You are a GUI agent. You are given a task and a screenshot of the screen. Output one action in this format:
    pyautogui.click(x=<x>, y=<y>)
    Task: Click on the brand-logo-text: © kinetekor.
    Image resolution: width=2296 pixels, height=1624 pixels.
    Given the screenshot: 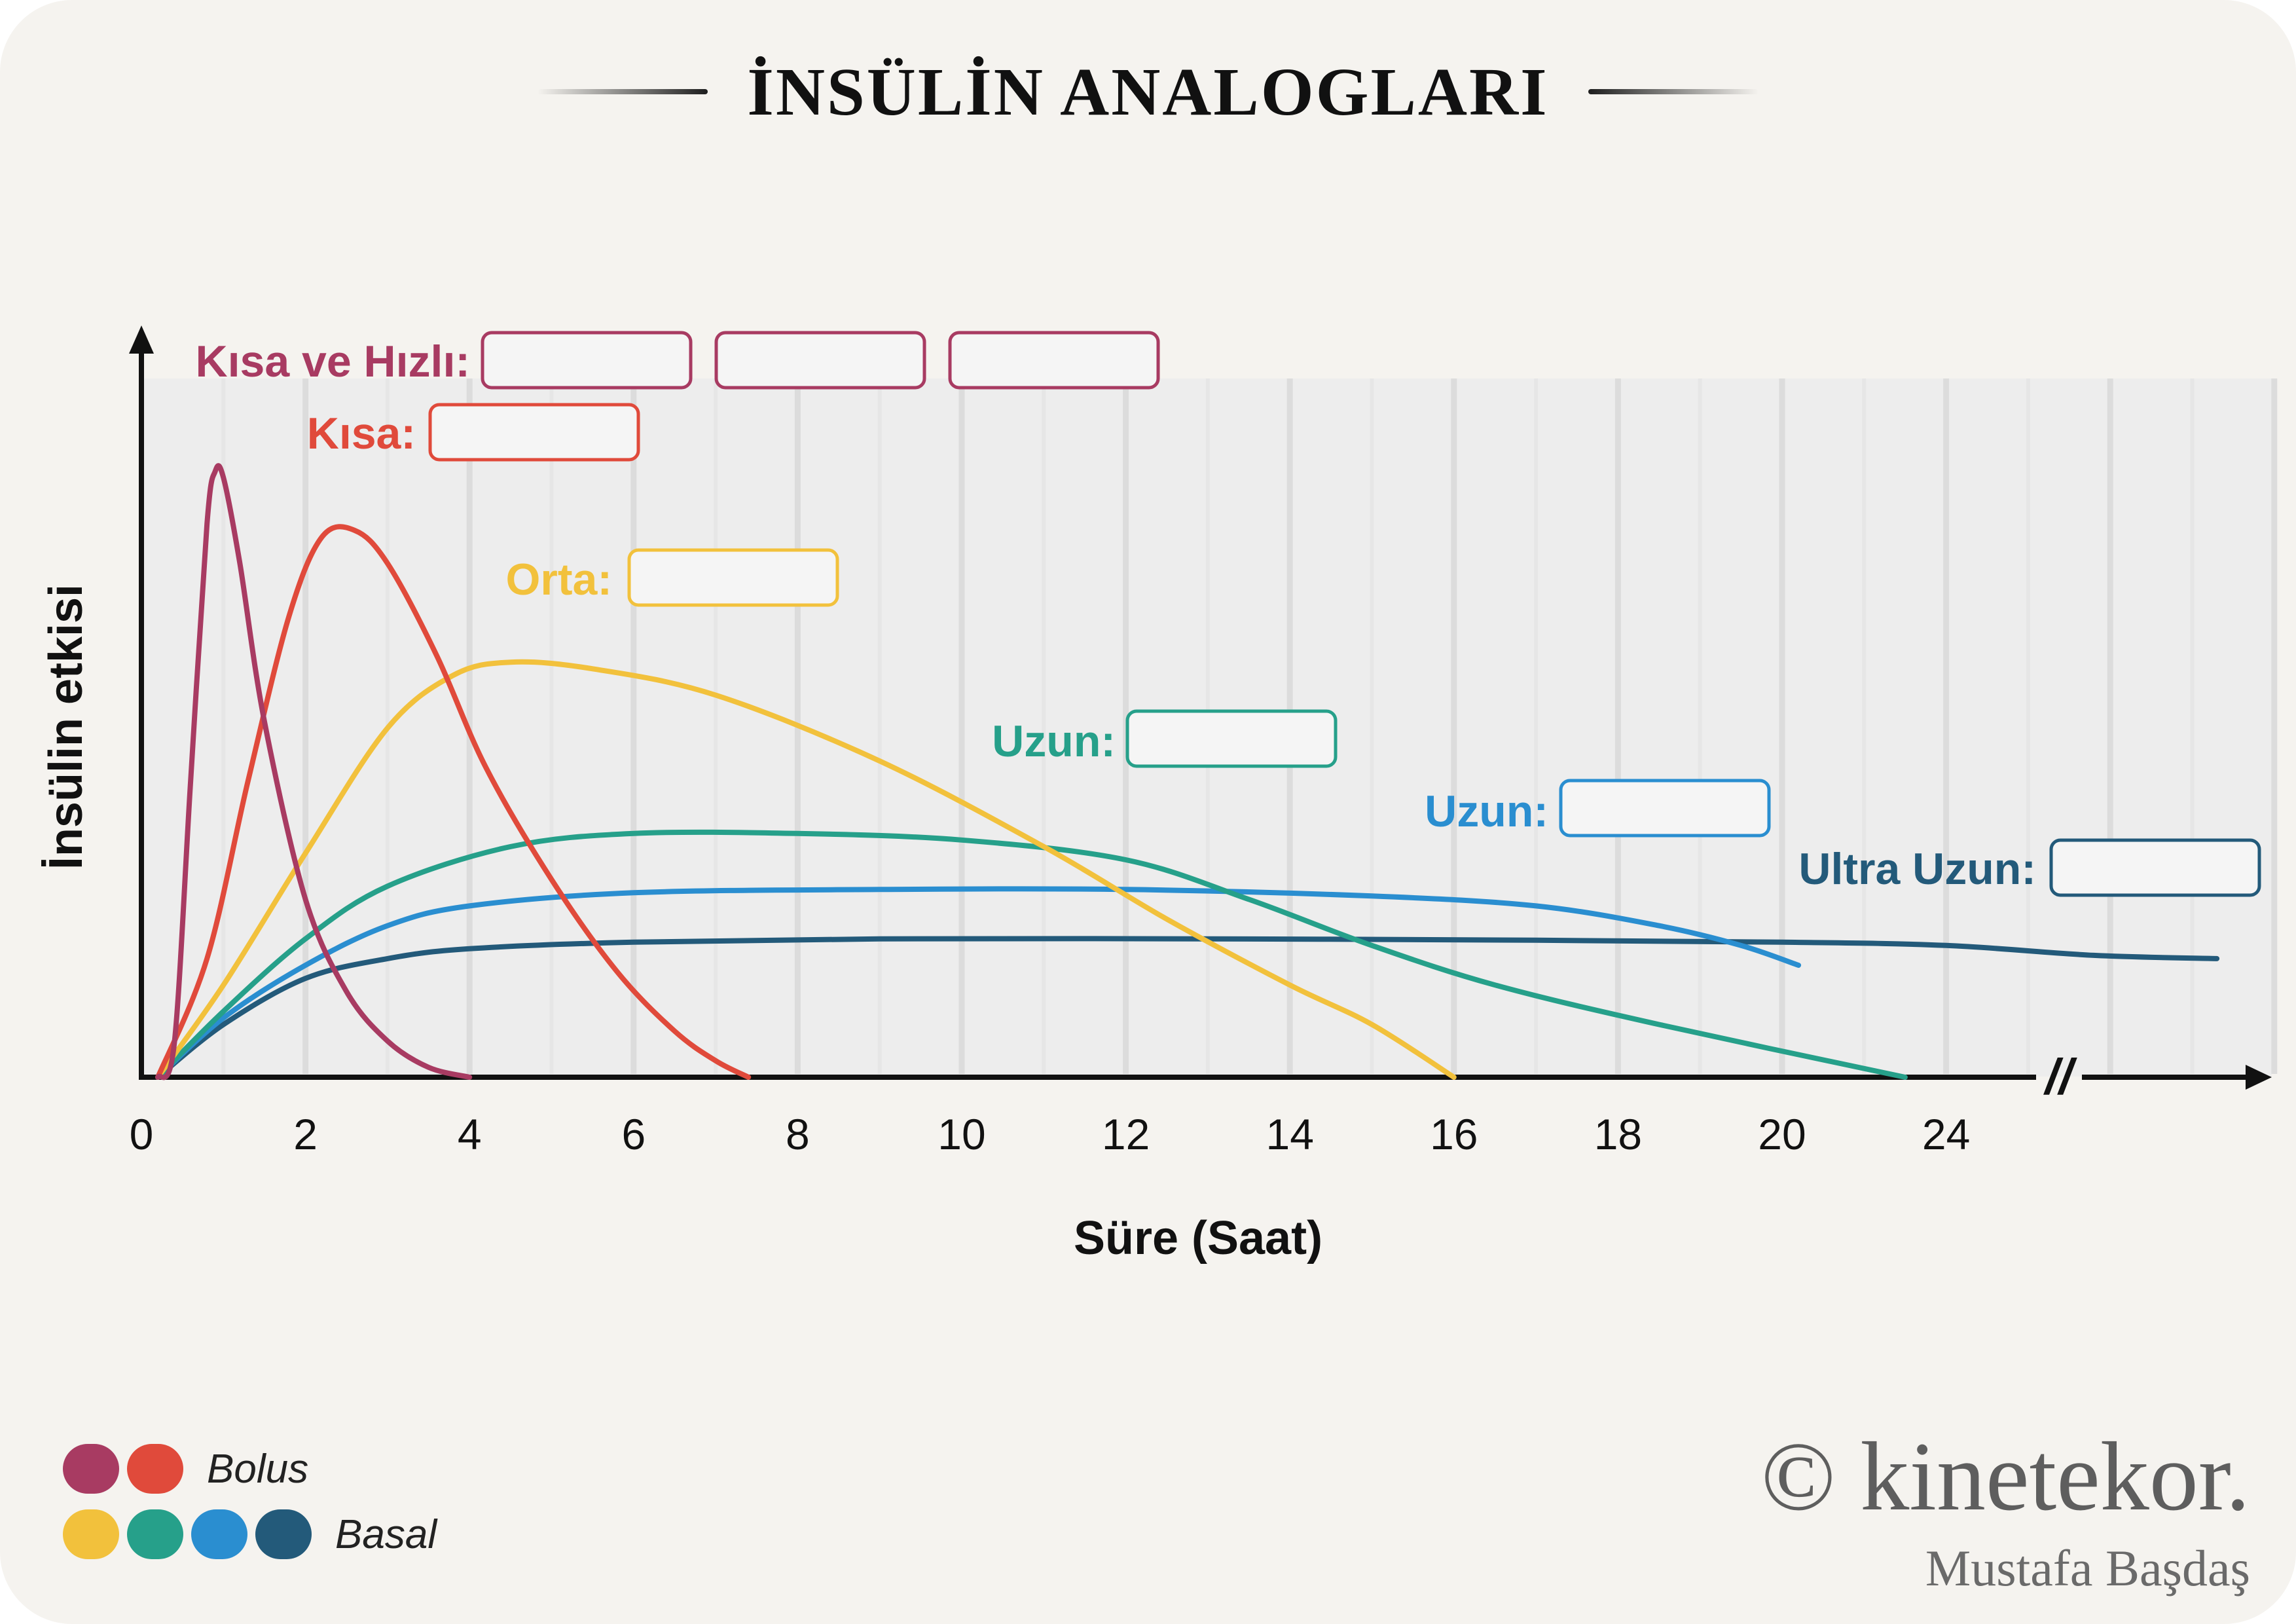 What is the action you would take?
    pyautogui.click(x=2005, y=1476)
    